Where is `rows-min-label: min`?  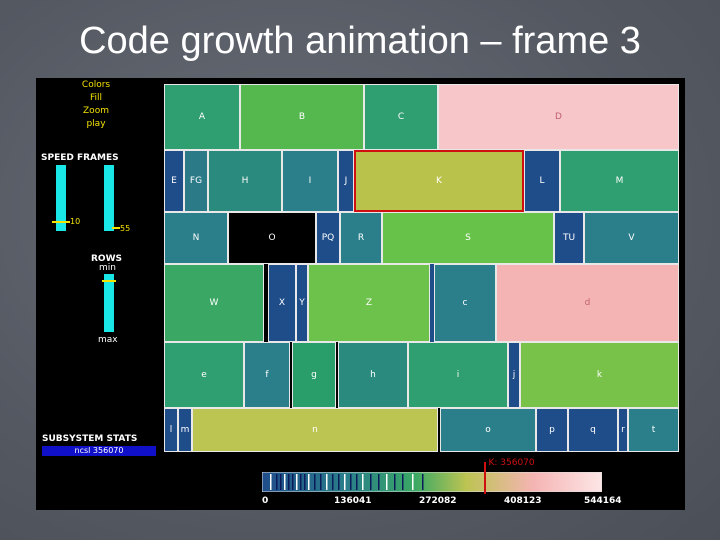
rows-min-label: min is located at coordinates (107, 268).